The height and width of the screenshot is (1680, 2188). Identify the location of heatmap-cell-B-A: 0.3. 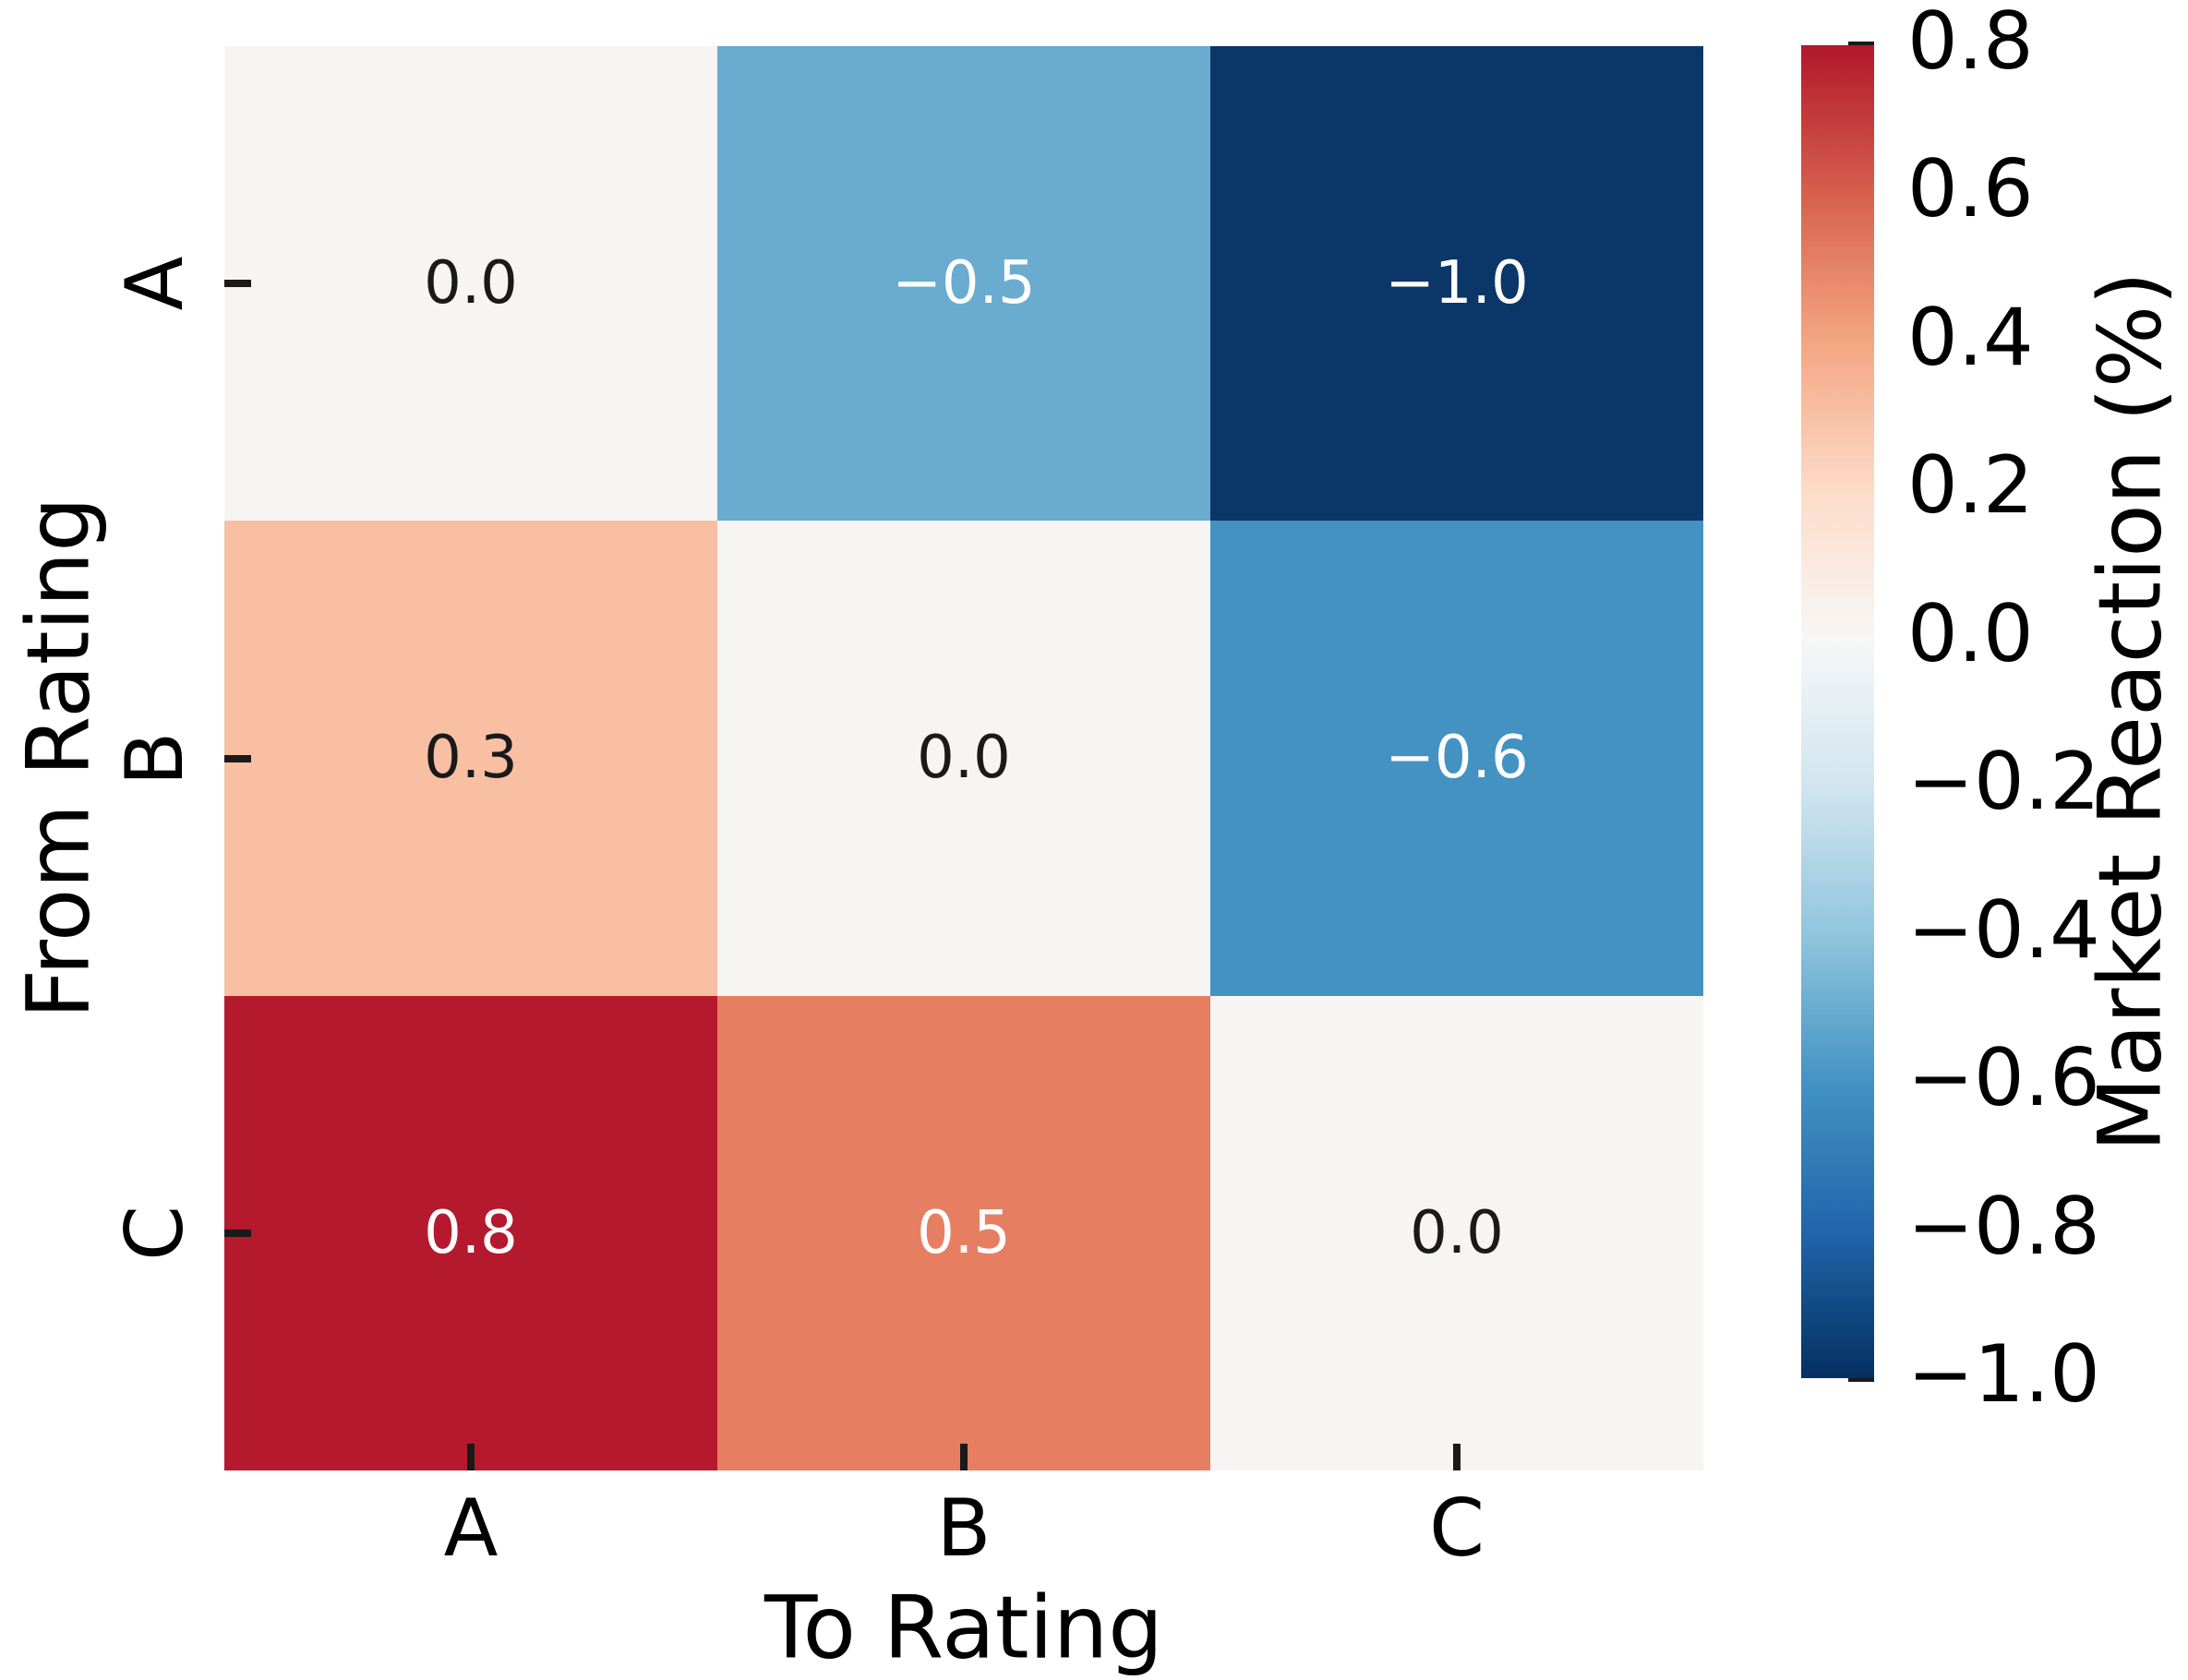
(470, 758).